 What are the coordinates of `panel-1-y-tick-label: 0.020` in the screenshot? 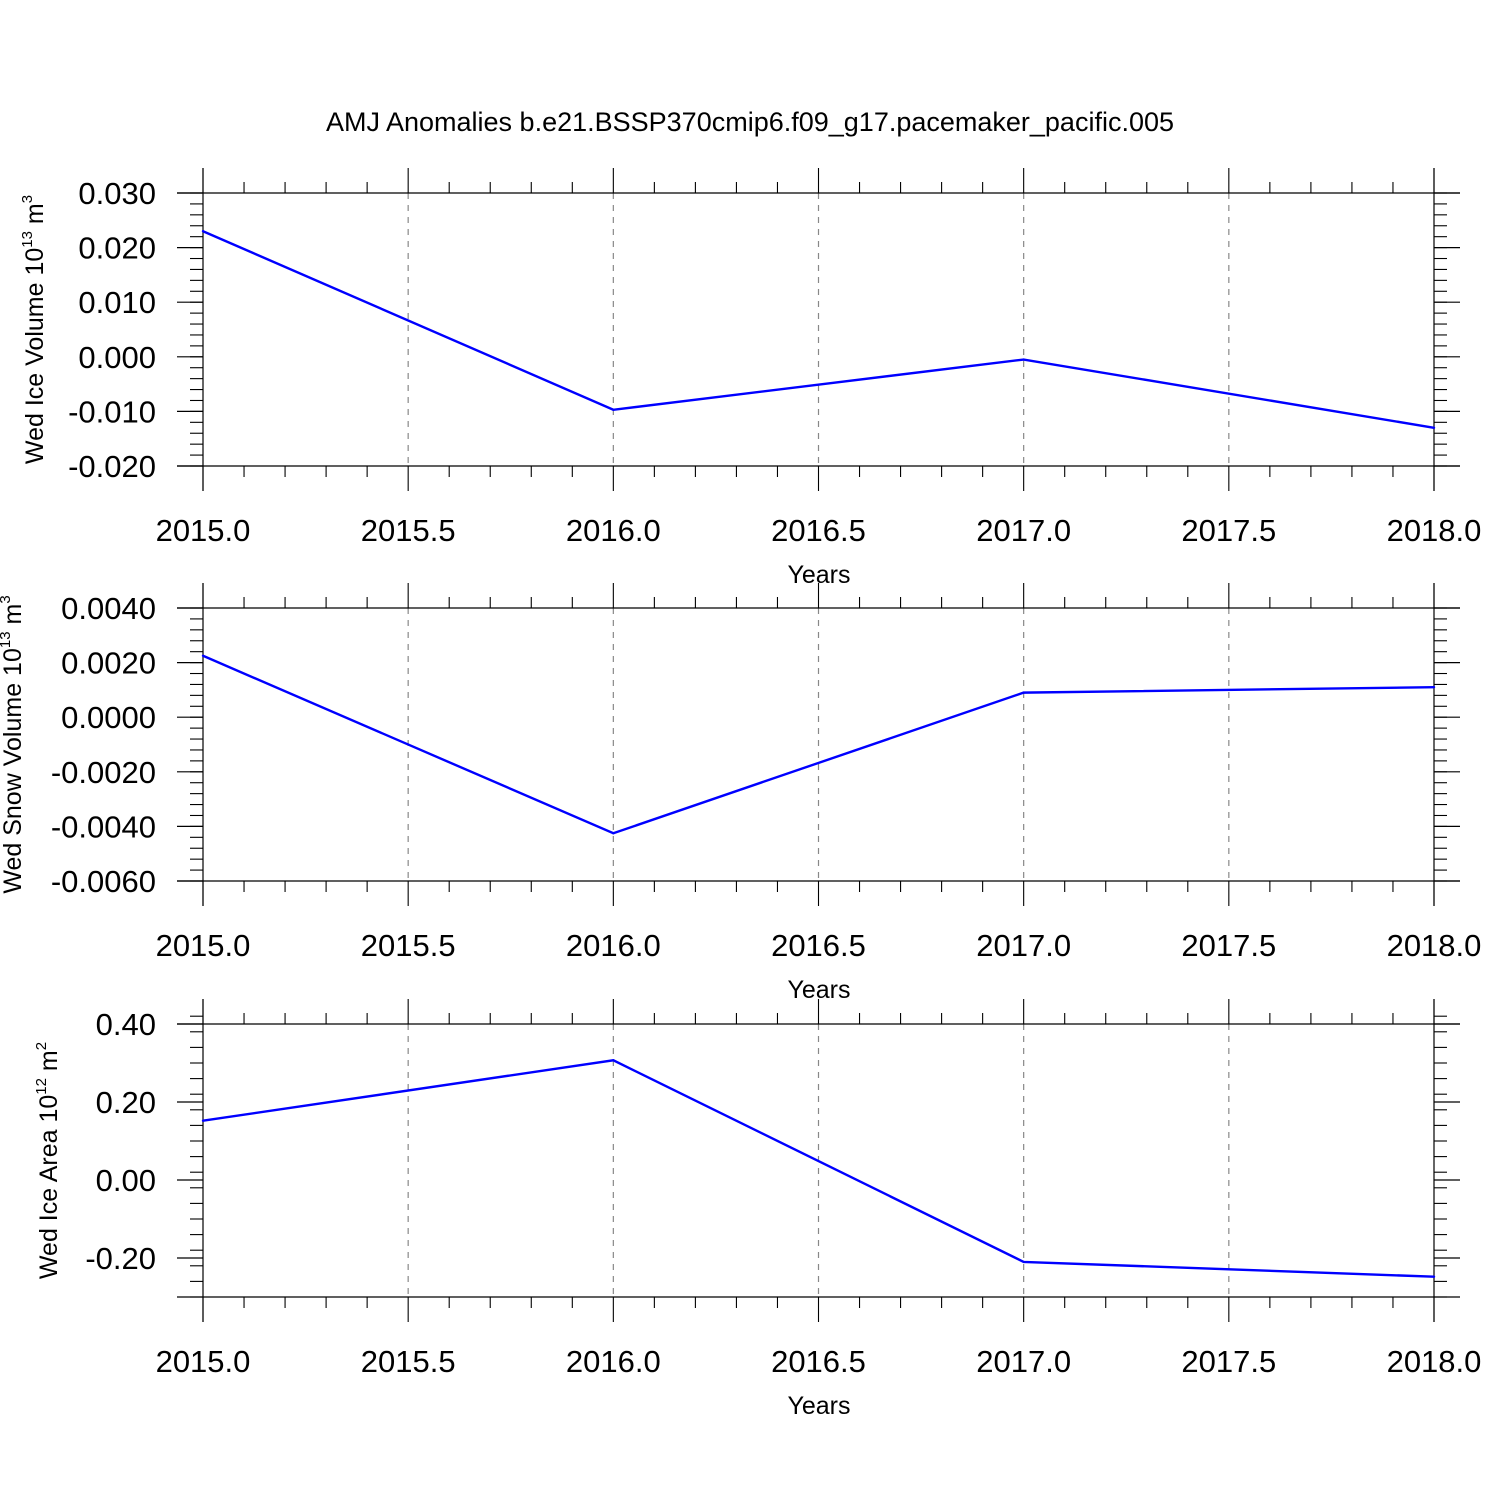 It's located at (117, 248).